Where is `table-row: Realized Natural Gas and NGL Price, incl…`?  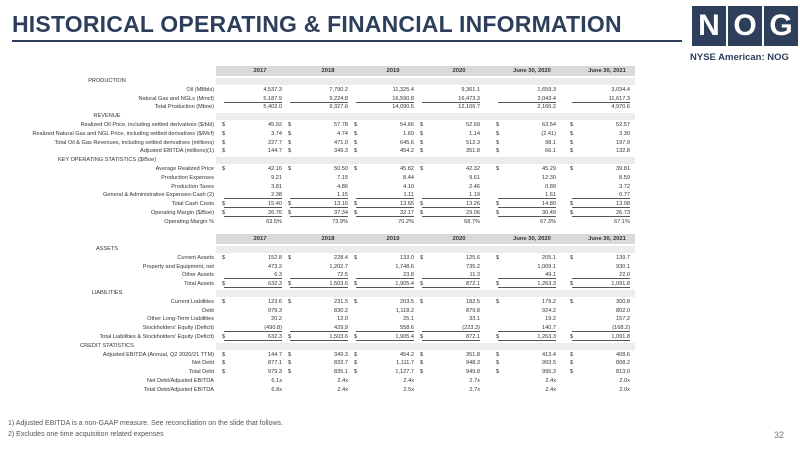
table-row: Realized Natural Gas and NGL Price, incl… is located at coordinates (317, 135).